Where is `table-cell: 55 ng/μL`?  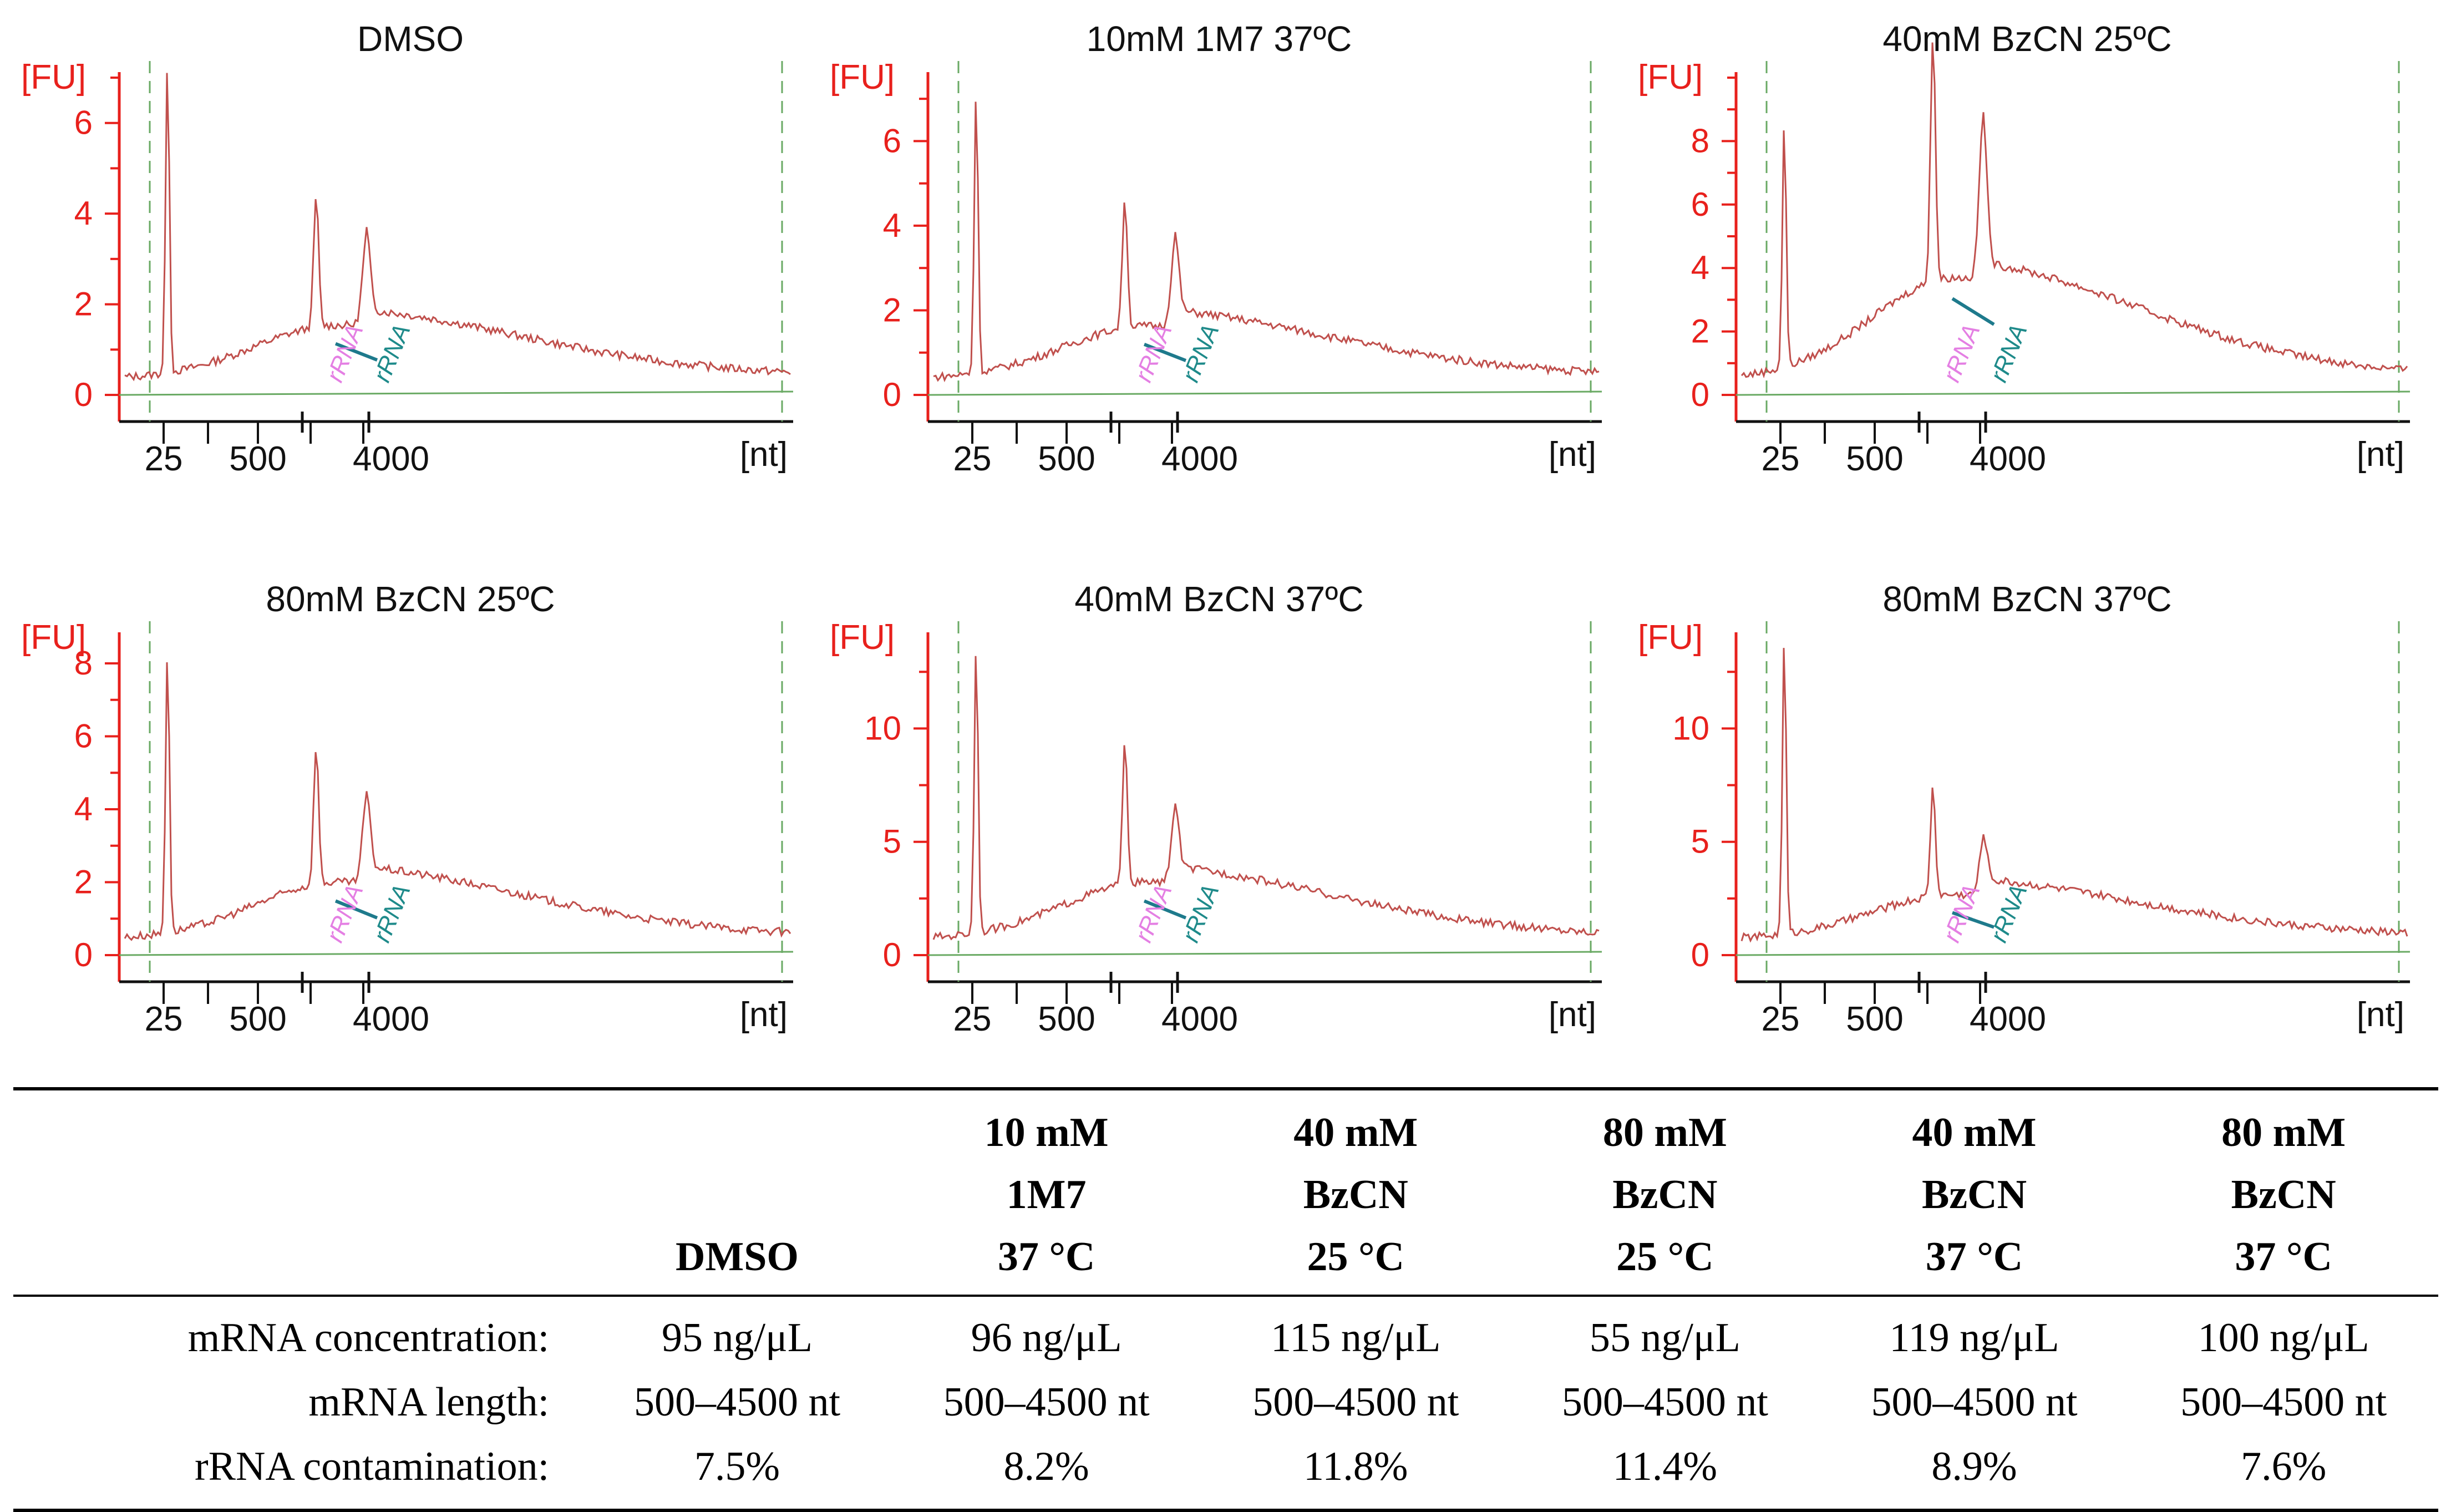
table-cell: 55 ng/μL is located at coordinates (1664, 1338).